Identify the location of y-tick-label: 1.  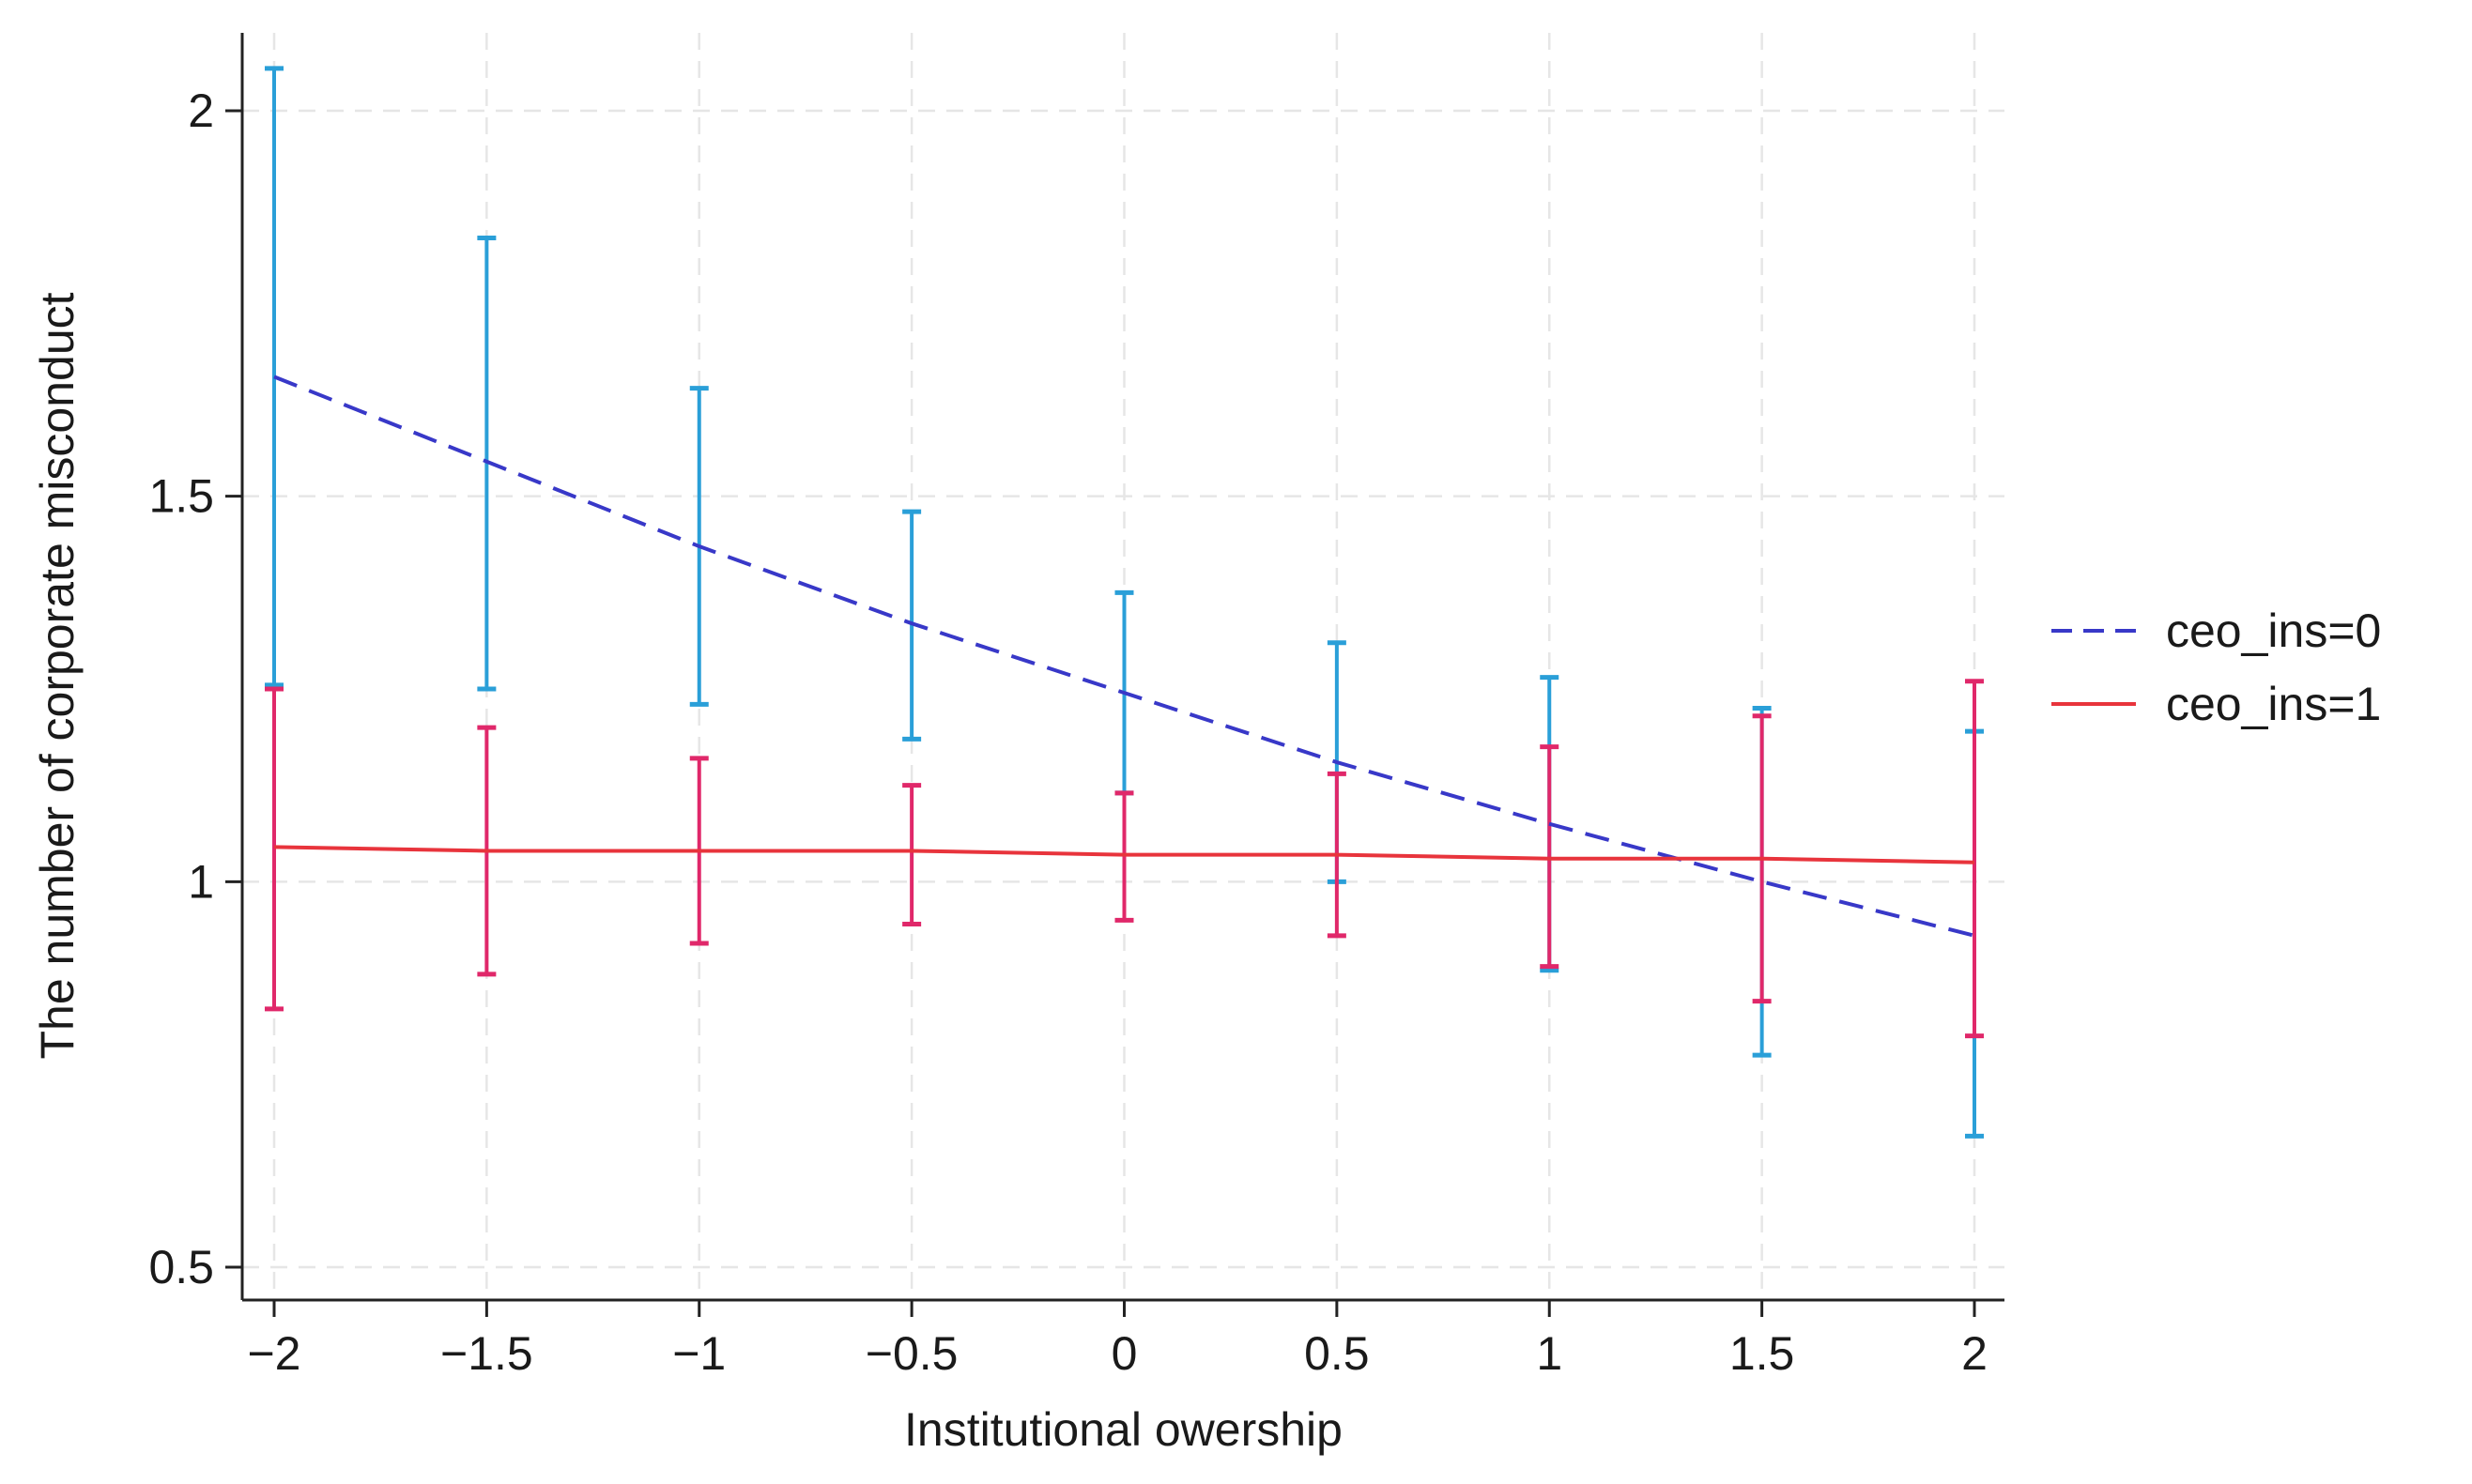
(201, 881).